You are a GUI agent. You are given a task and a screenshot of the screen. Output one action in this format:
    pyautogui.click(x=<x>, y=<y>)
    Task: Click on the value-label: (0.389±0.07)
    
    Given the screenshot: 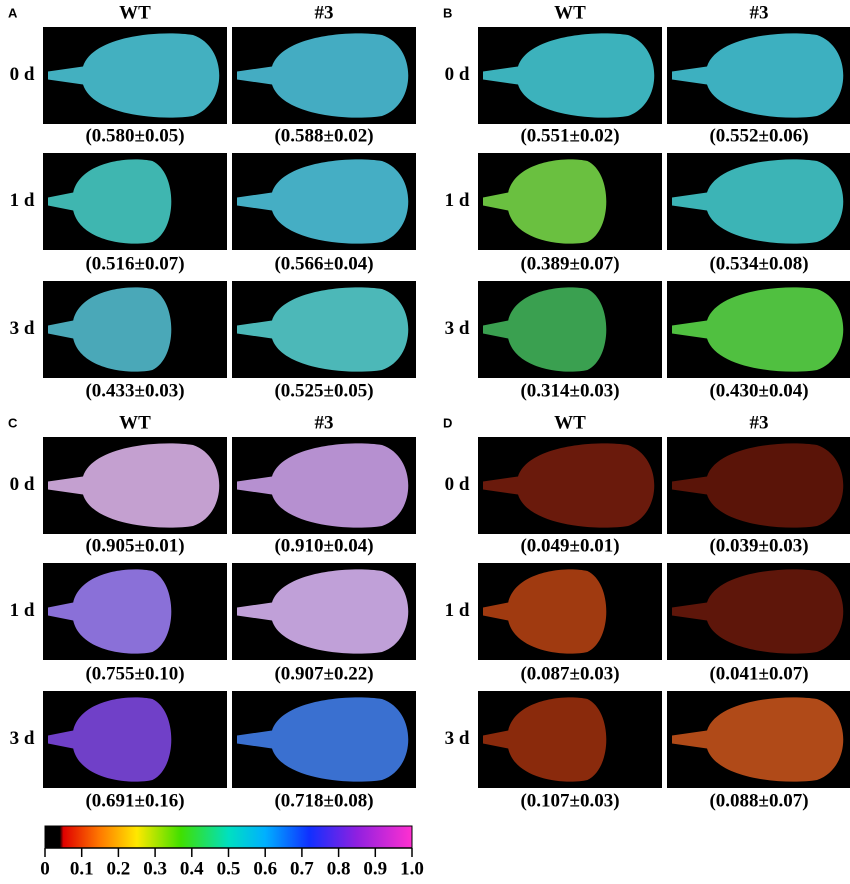 What is the action you would take?
    pyautogui.click(x=569, y=263)
    